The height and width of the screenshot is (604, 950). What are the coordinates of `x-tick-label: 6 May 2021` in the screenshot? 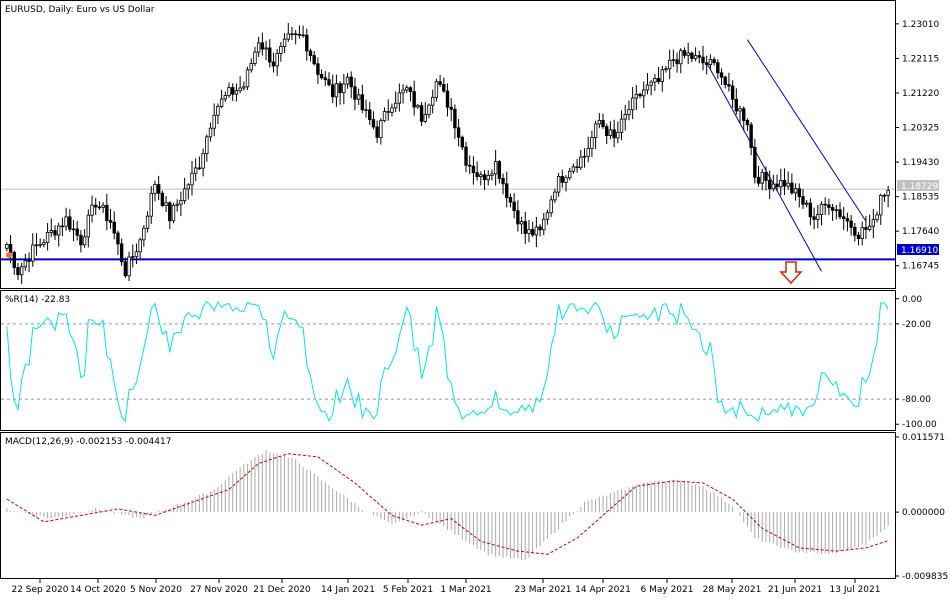 It's located at (667, 590).